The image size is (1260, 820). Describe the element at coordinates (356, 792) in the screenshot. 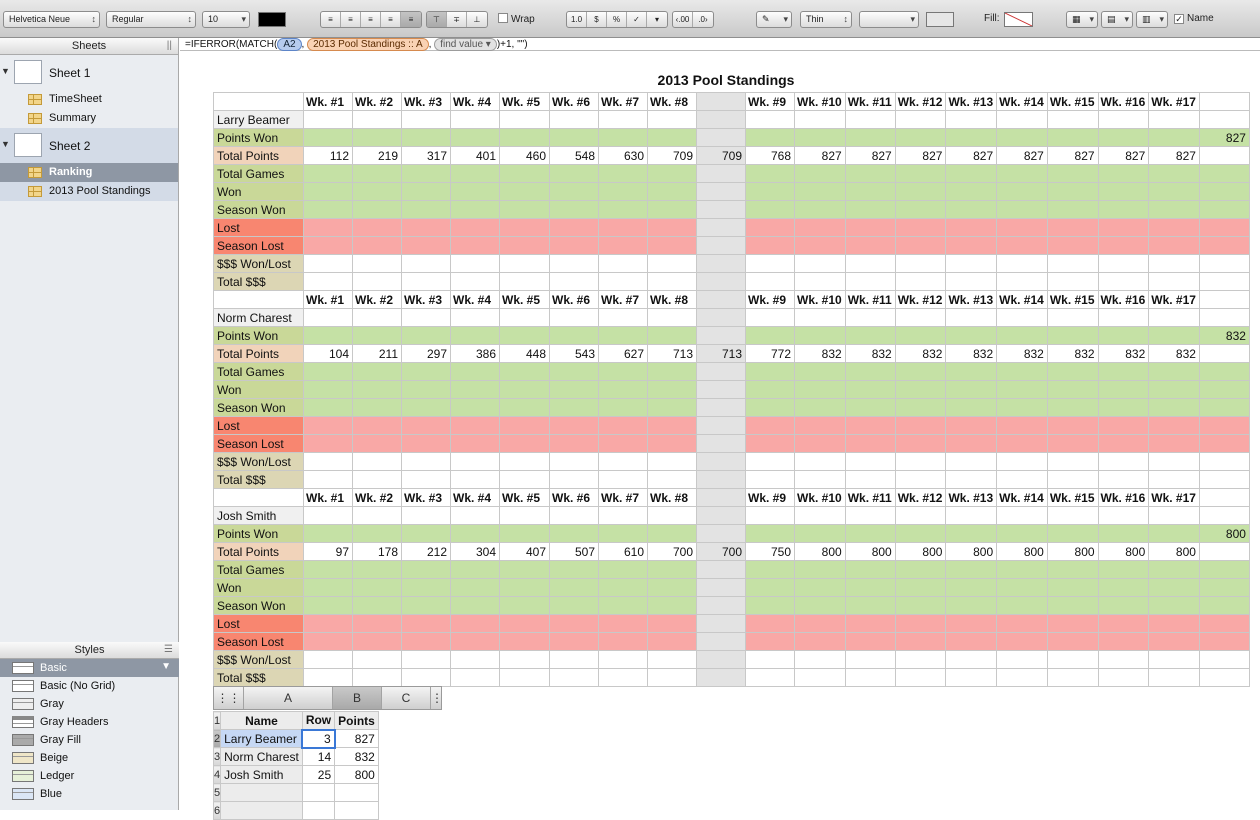

I see `points-cell` at that location.